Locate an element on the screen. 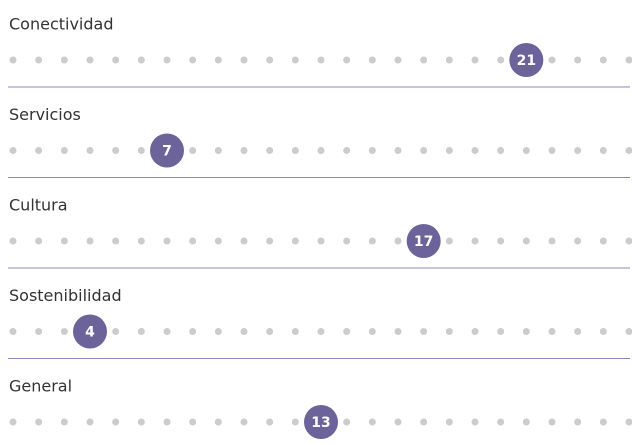 The width and height of the screenshot is (632, 445). row-label: Cultura is located at coordinates (38, 205).